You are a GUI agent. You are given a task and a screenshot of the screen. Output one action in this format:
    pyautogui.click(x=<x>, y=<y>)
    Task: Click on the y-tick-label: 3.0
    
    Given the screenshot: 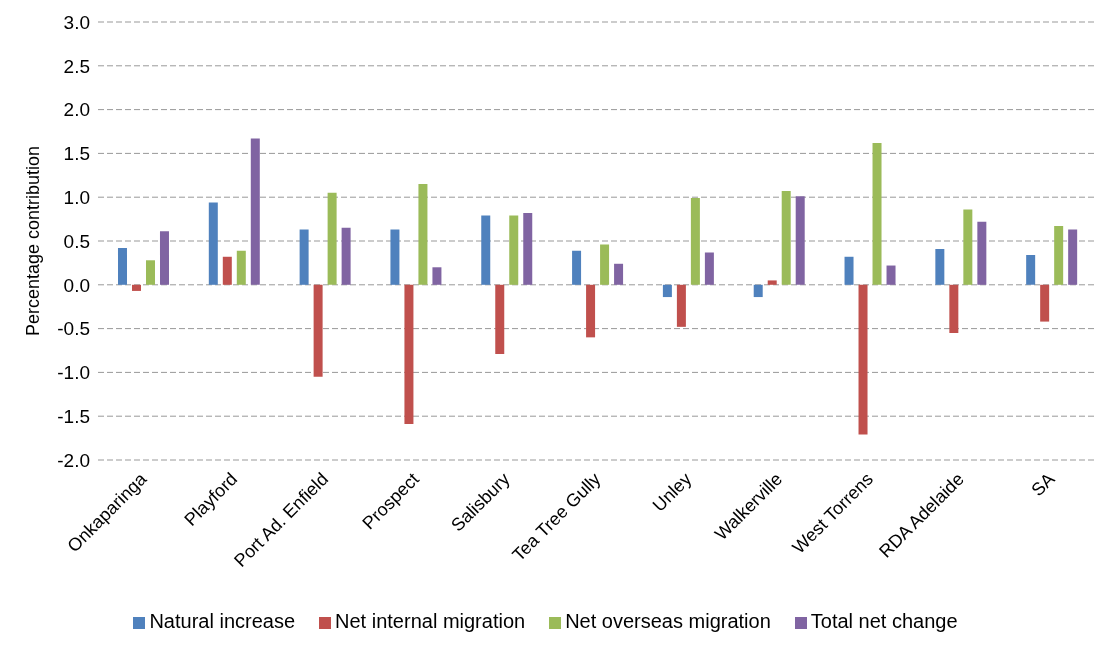 What is the action you would take?
    pyautogui.click(x=76, y=22)
    